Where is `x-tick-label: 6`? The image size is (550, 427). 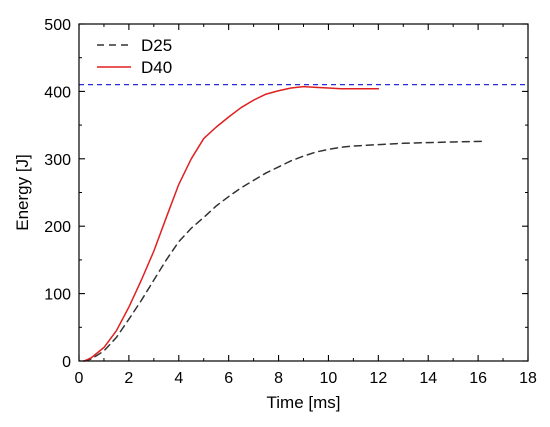
x-tick-label: 6 is located at coordinates (228, 378).